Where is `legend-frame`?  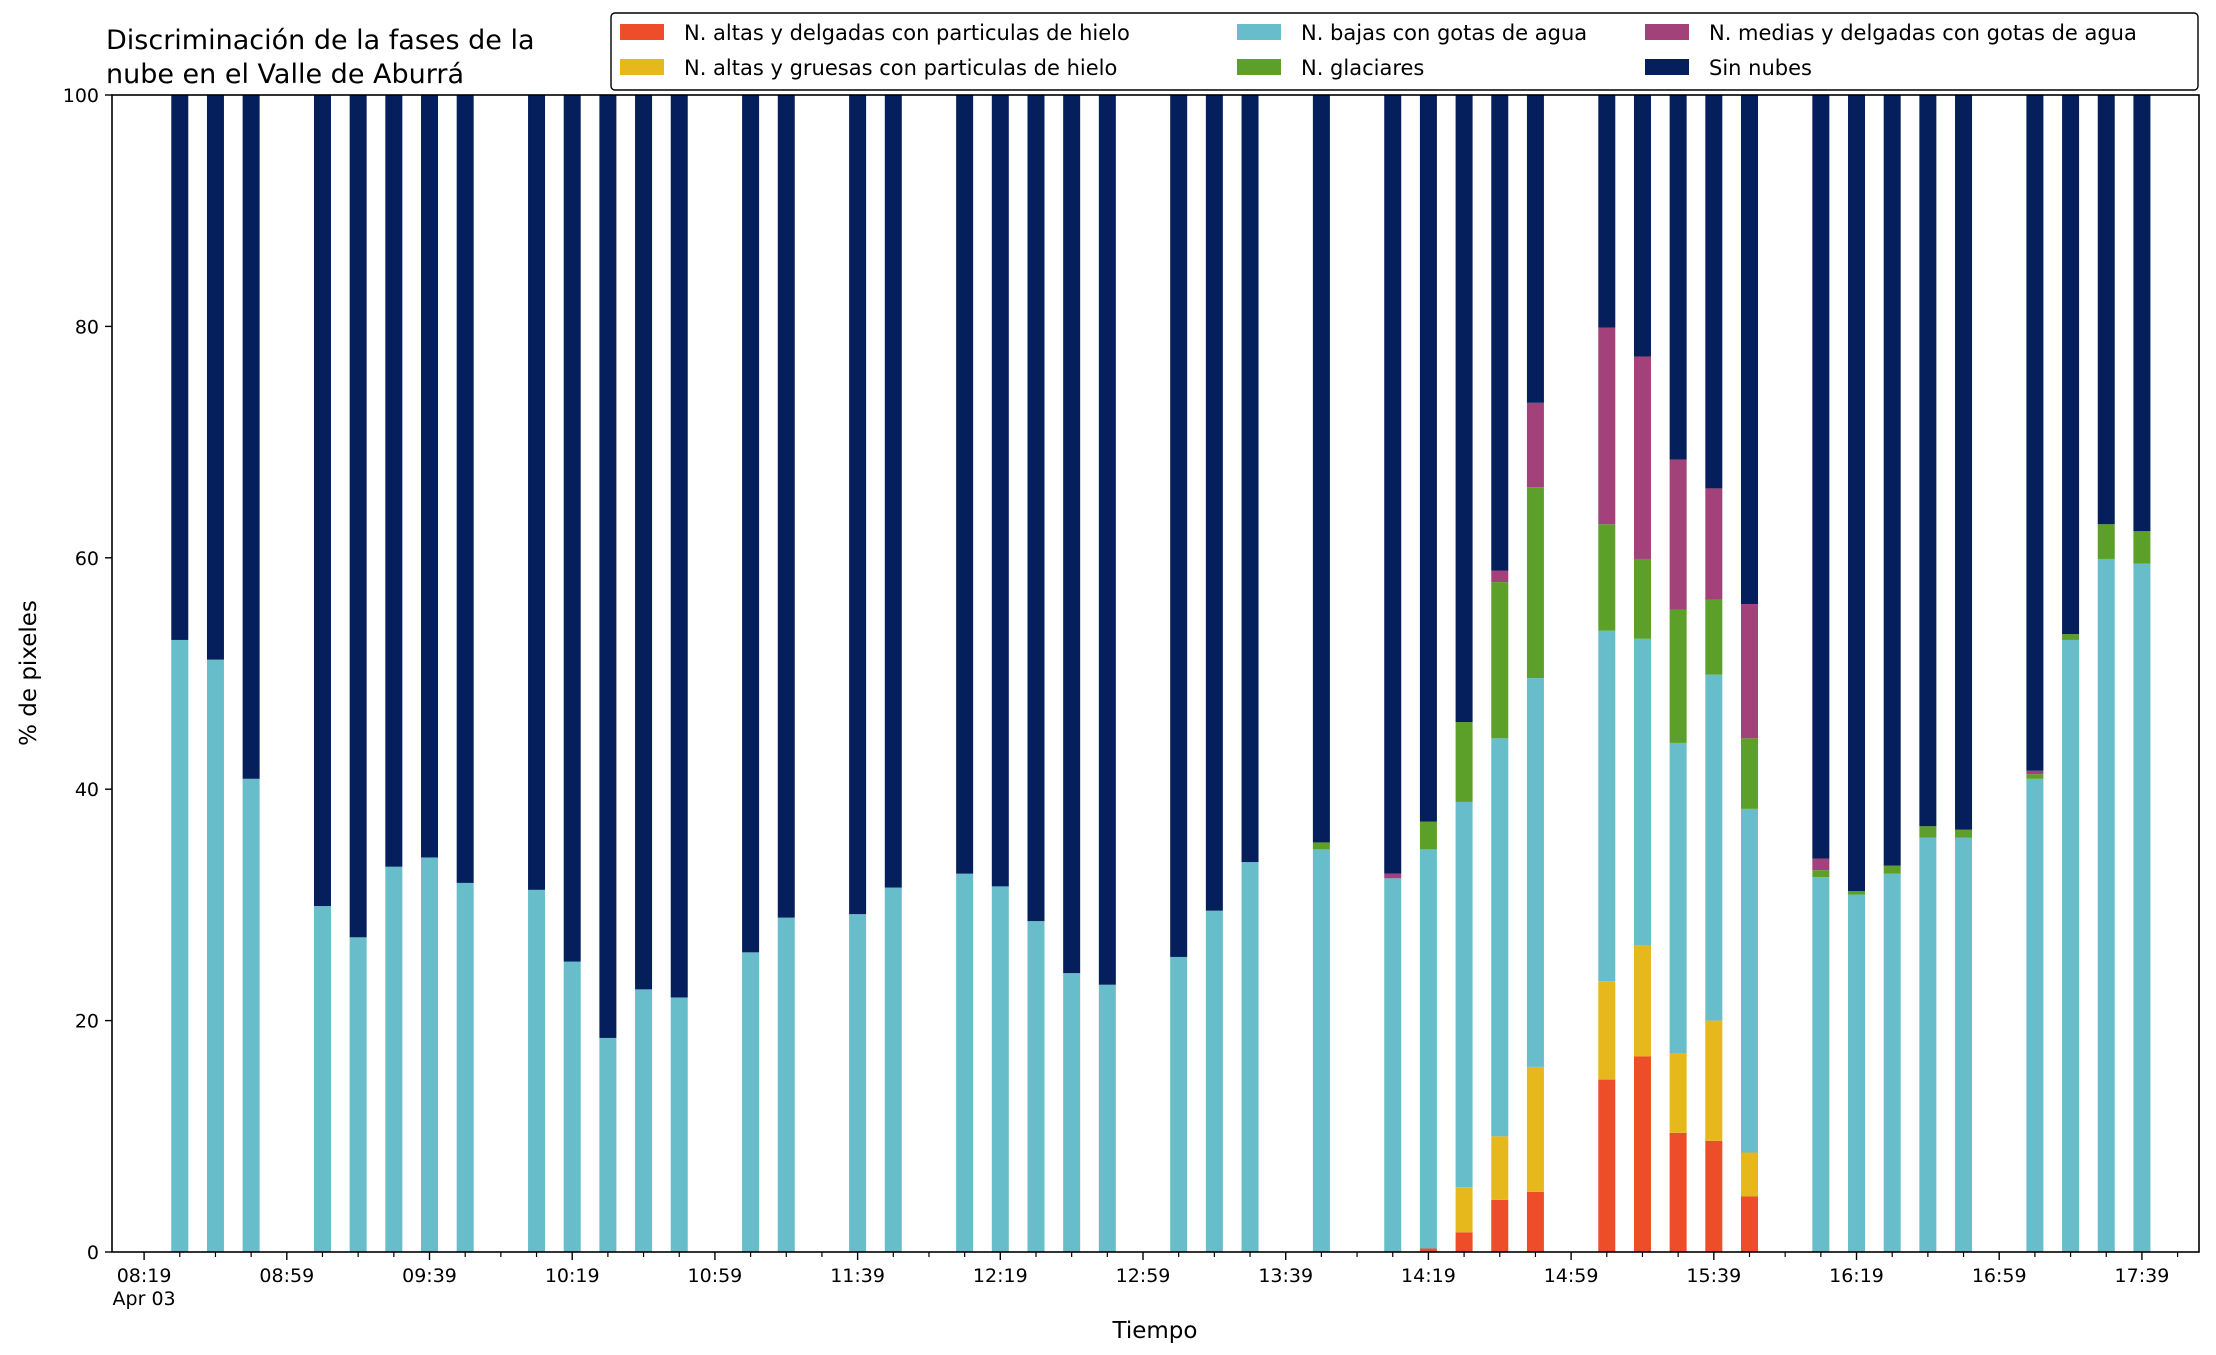 legend-frame is located at coordinates (1404, 51).